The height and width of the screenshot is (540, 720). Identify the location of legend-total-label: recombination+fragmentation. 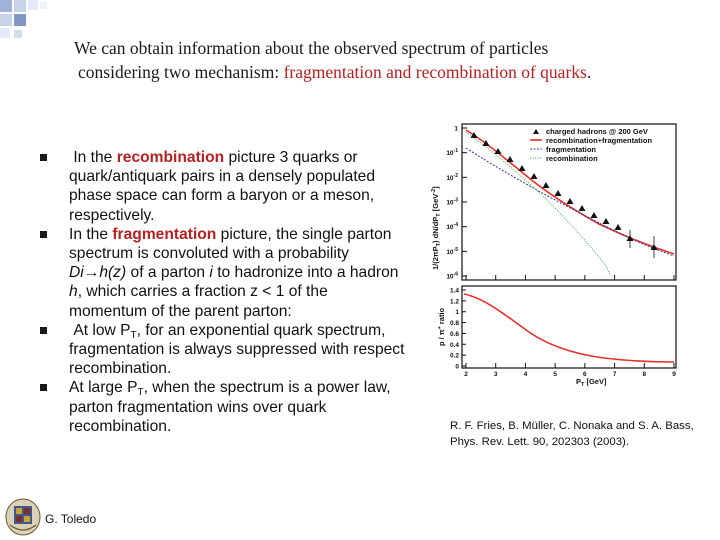
(599, 140).